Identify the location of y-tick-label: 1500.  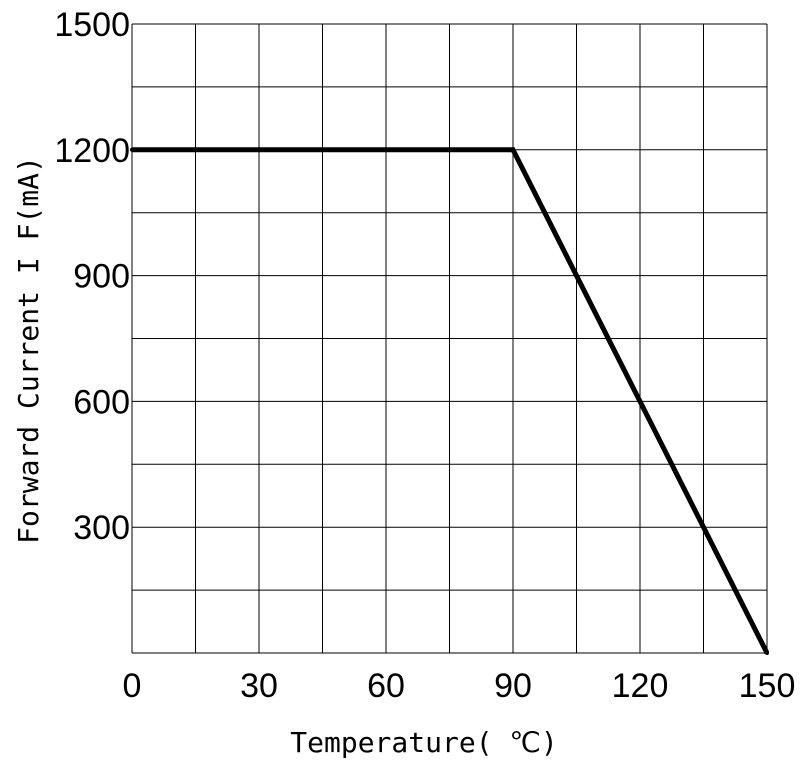
(92, 25).